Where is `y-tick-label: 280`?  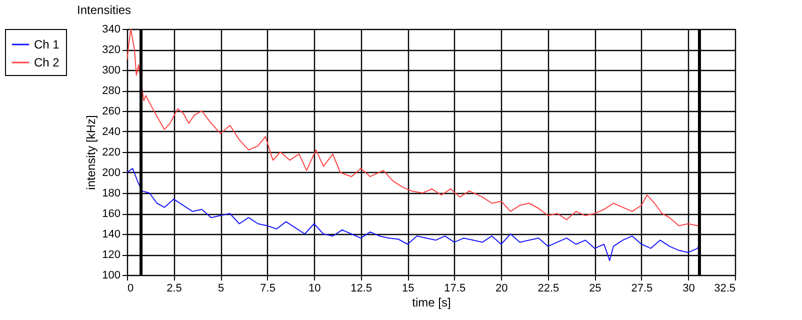
y-tick-label: 280 is located at coordinates (111, 91).